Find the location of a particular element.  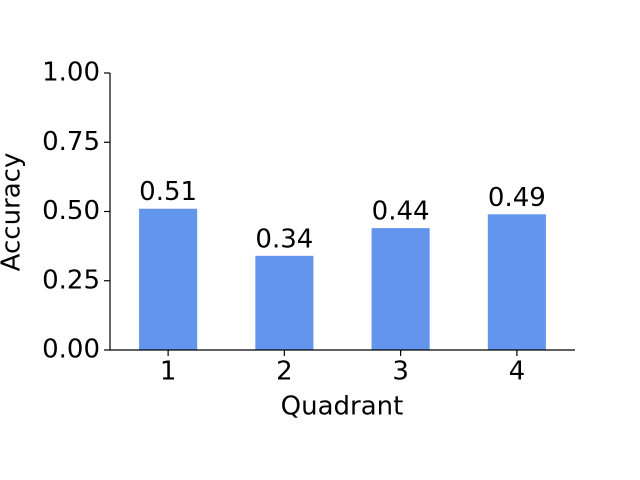

x-axis-label: Quadrant is located at coordinates (342, 407).